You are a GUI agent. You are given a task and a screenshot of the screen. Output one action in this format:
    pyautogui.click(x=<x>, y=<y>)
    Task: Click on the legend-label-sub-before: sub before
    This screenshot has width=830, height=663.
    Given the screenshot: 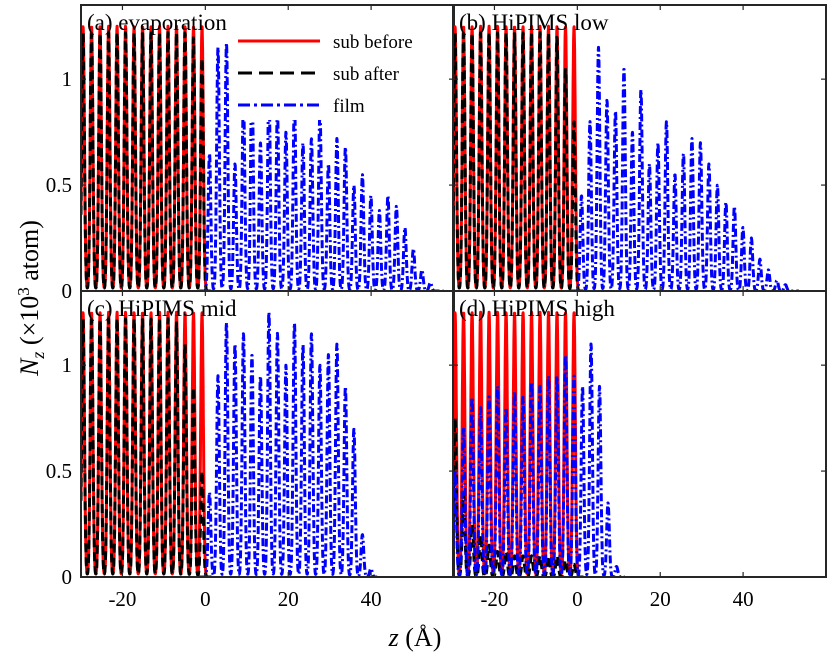 What is the action you would take?
    pyautogui.click(x=373, y=42)
    